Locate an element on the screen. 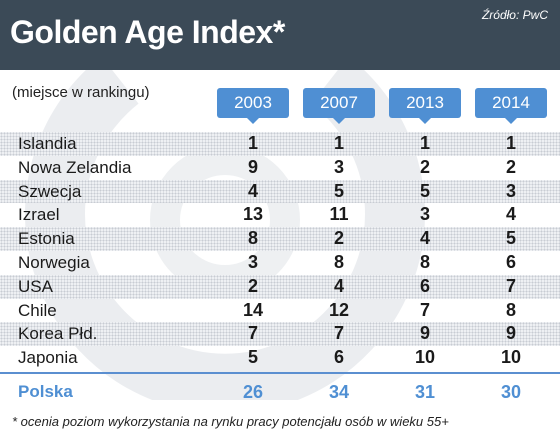  table-row: USA 2 4 6 7 is located at coordinates (280, 286).